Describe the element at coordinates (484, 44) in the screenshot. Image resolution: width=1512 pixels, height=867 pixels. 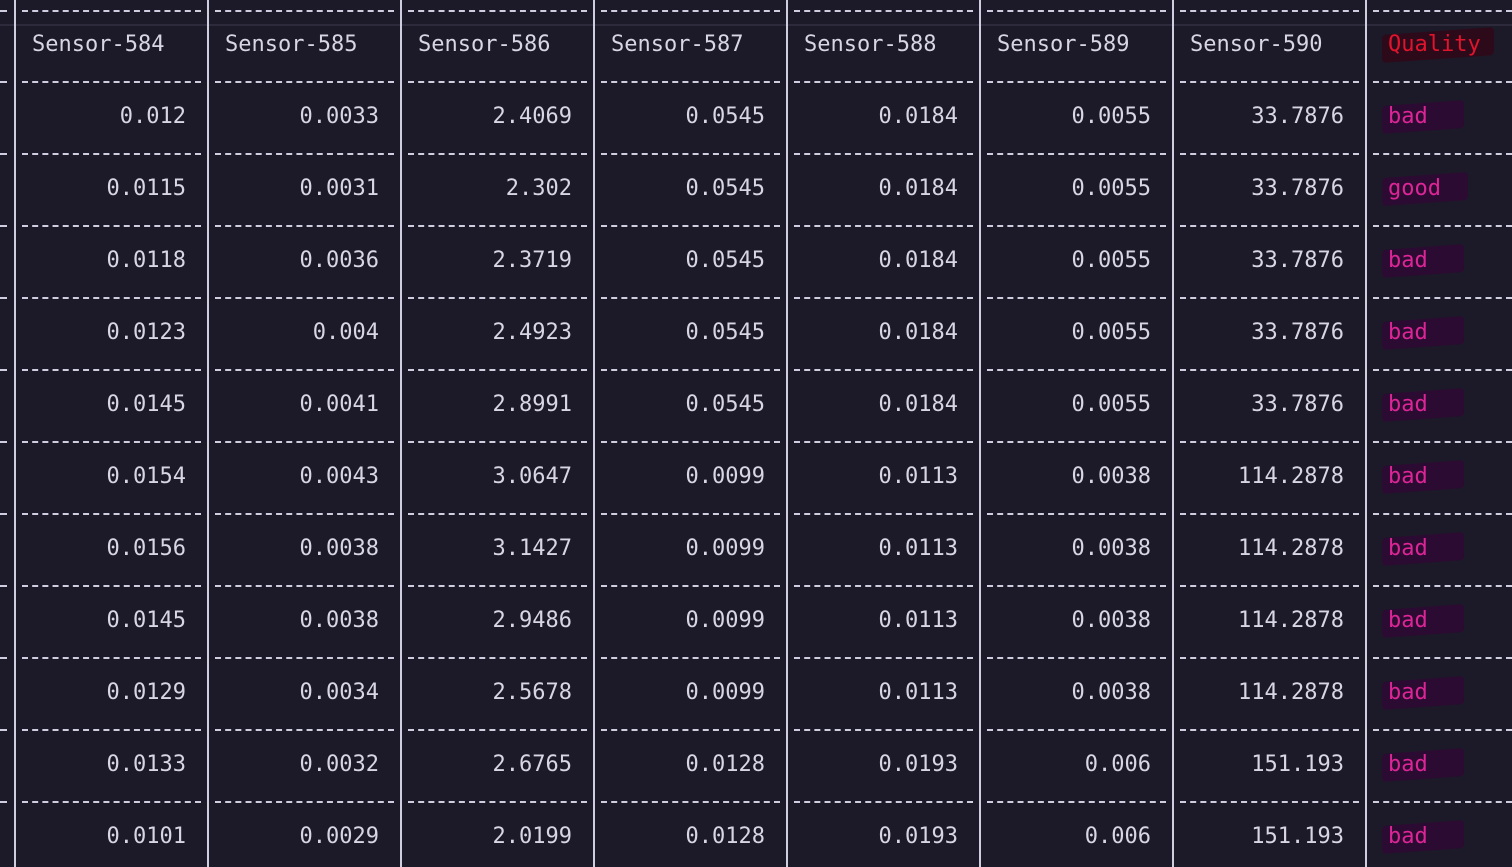
I see `column-header-sensor-586: Sensor-586` at that location.